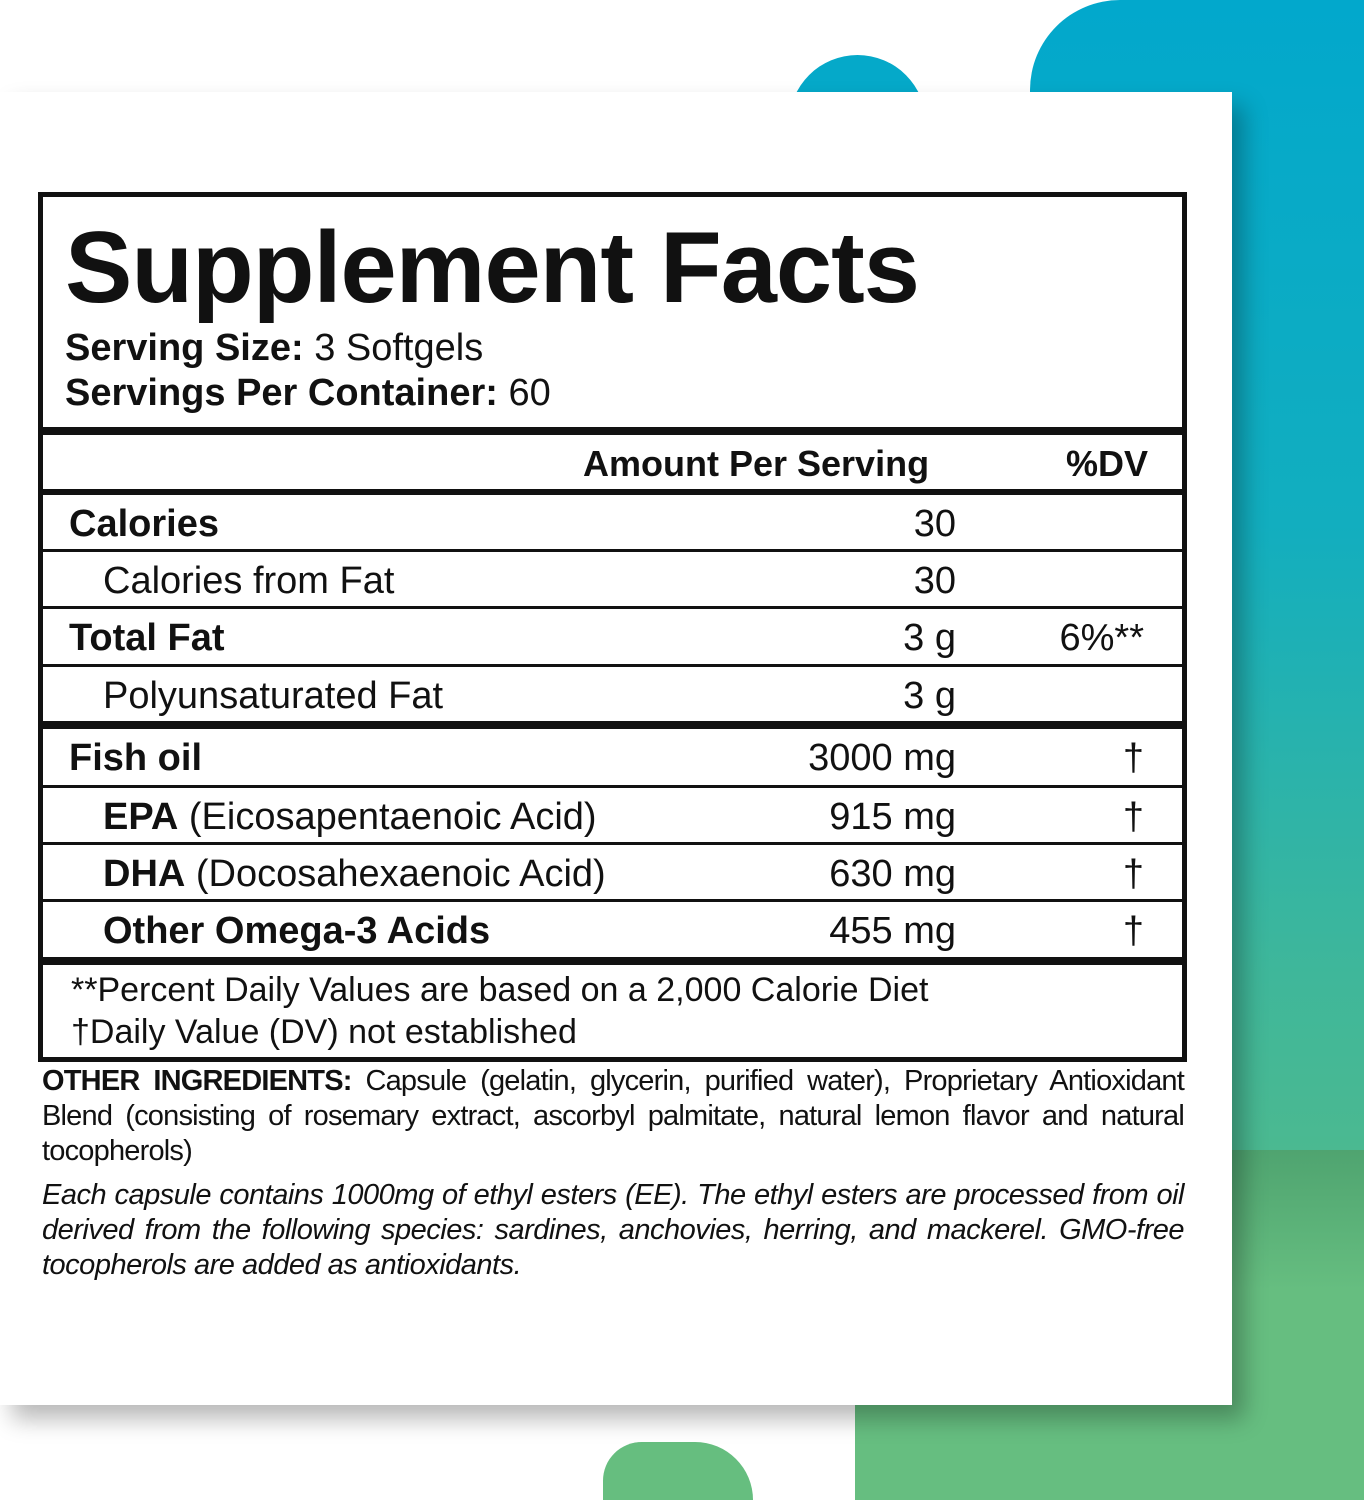  Describe the element at coordinates (606, 758) in the screenshot. I see `row-fish-oil: Fish oil 3000 mg †` at that location.